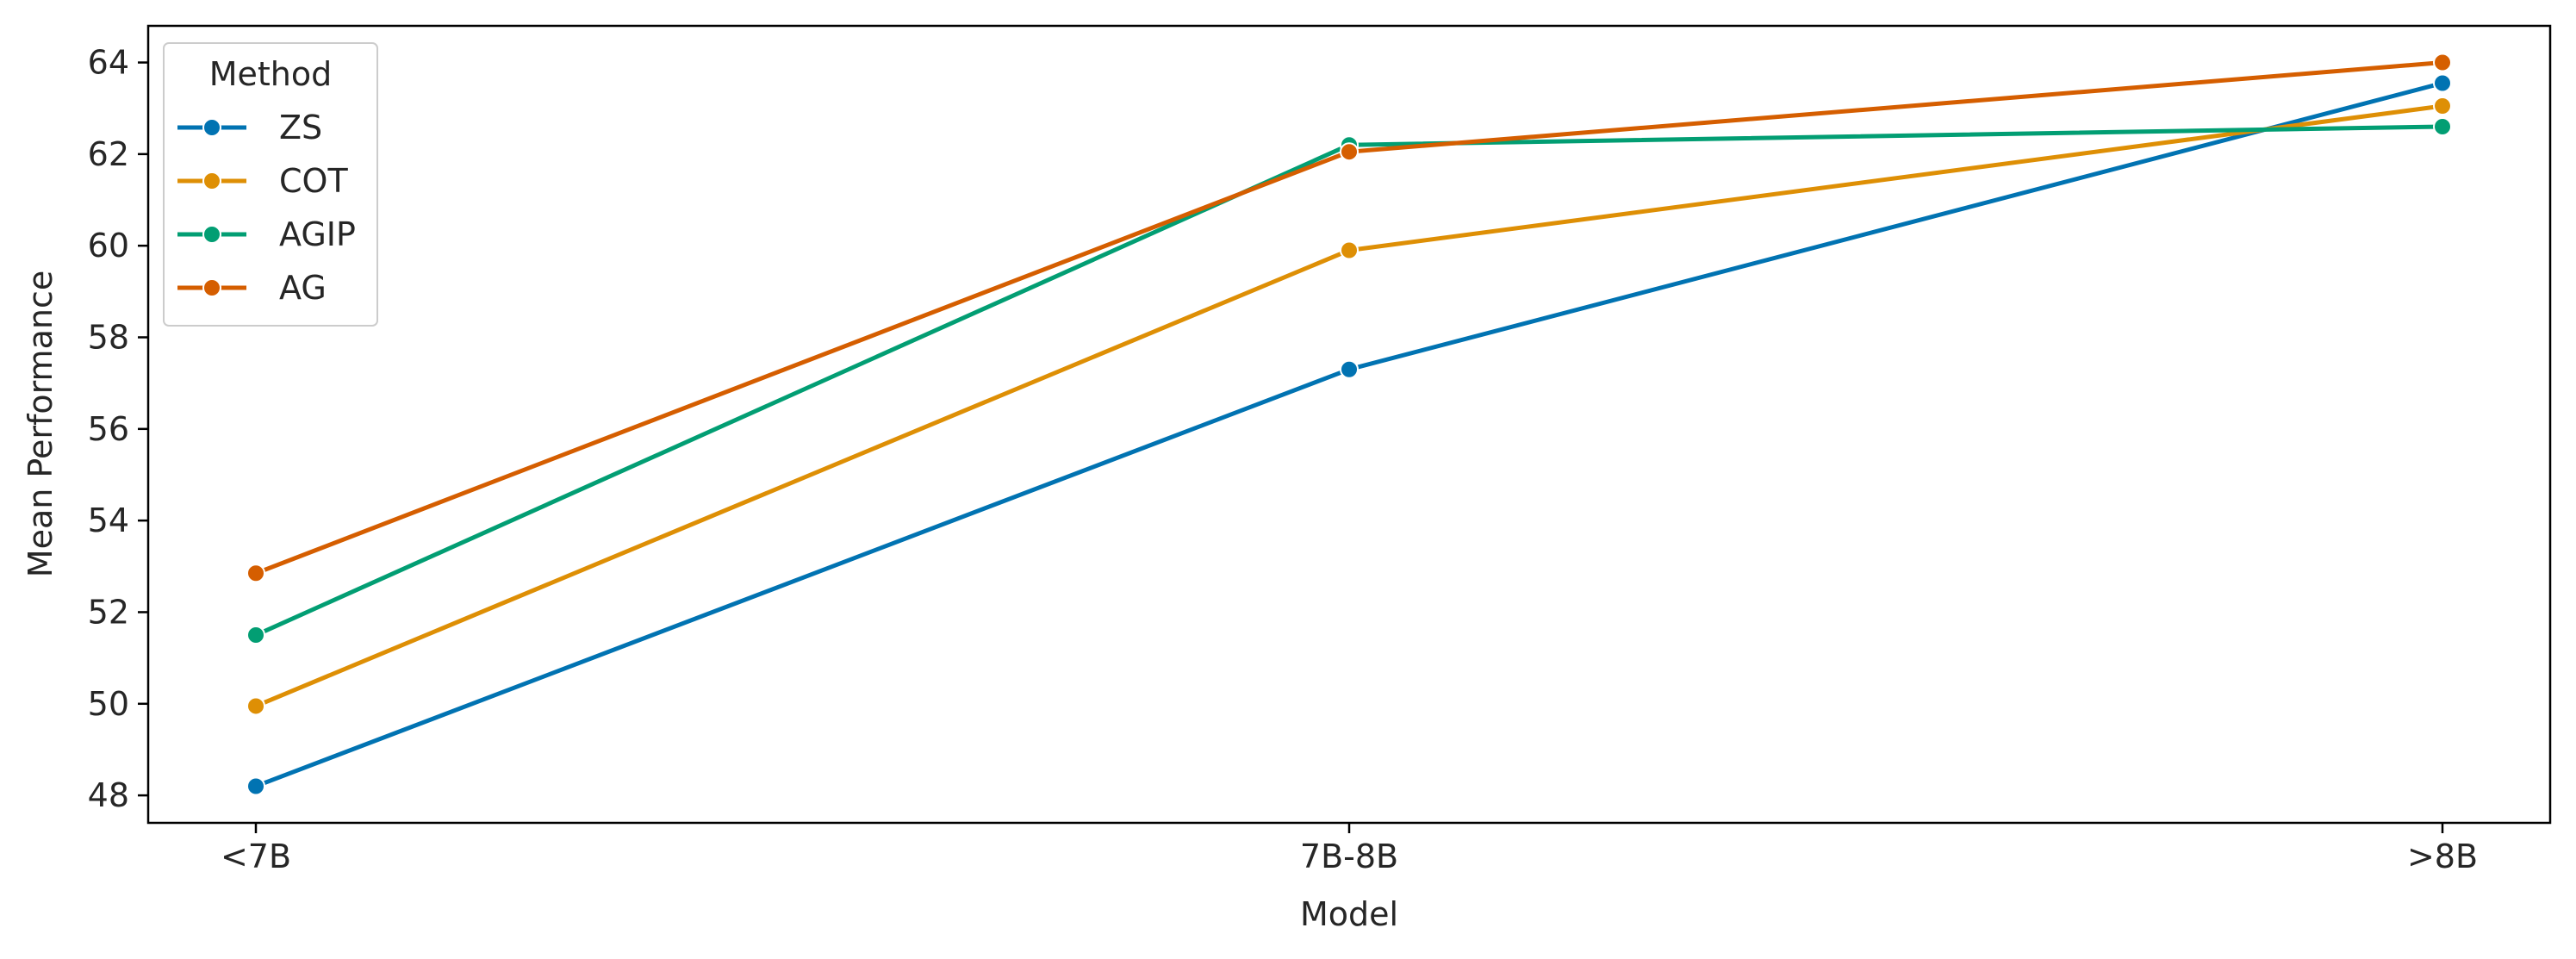 The image size is (2576, 959). What do you see at coordinates (41, 424) in the screenshot?
I see `y-axis-title: Mean Performance` at bounding box center [41, 424].